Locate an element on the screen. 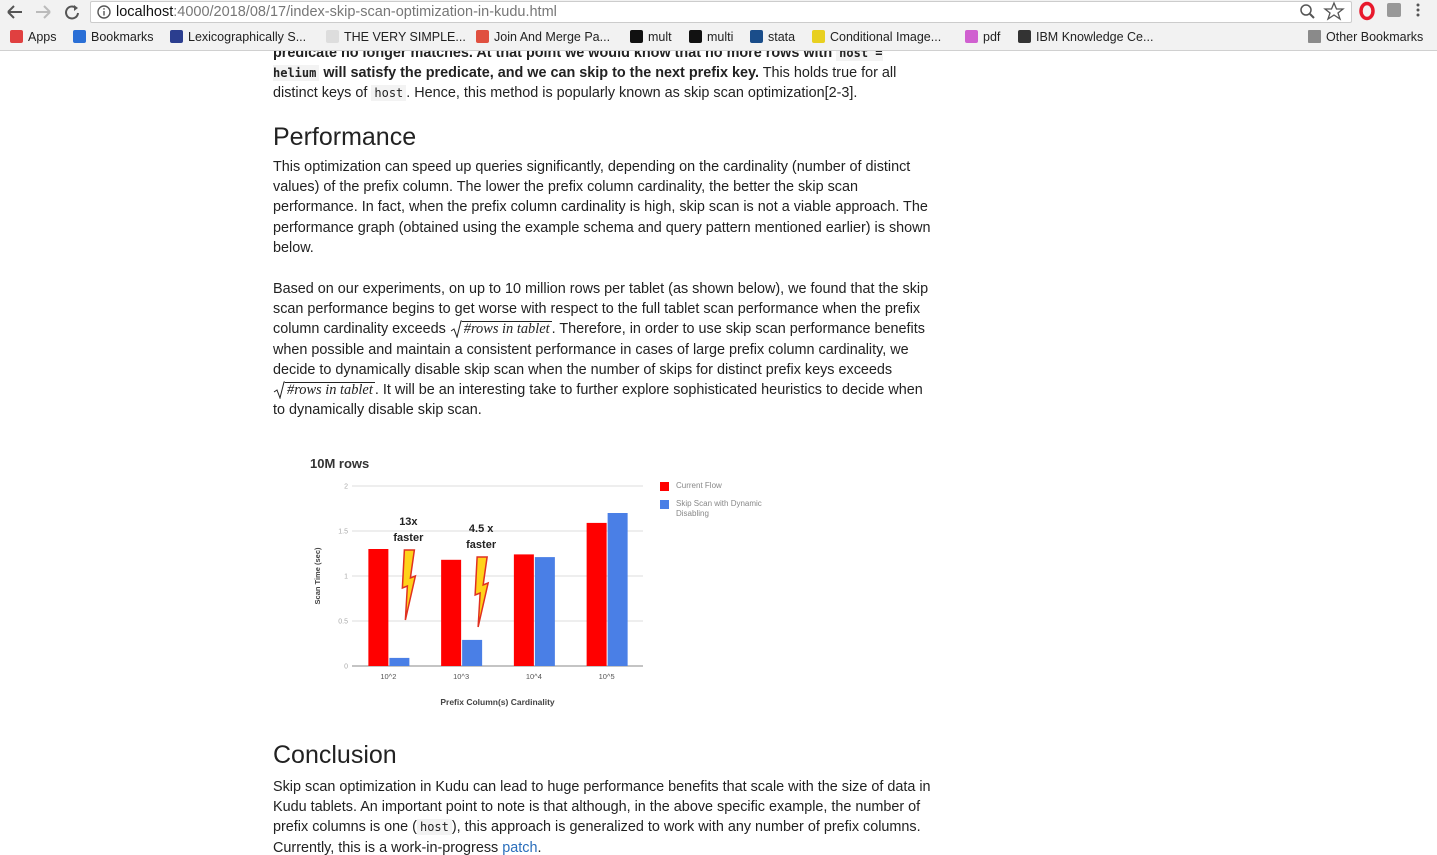 This screenshot has width=1437, height=855. other-bookmarks-label: Other Bookmarks is located at coordinates (1375, 37).